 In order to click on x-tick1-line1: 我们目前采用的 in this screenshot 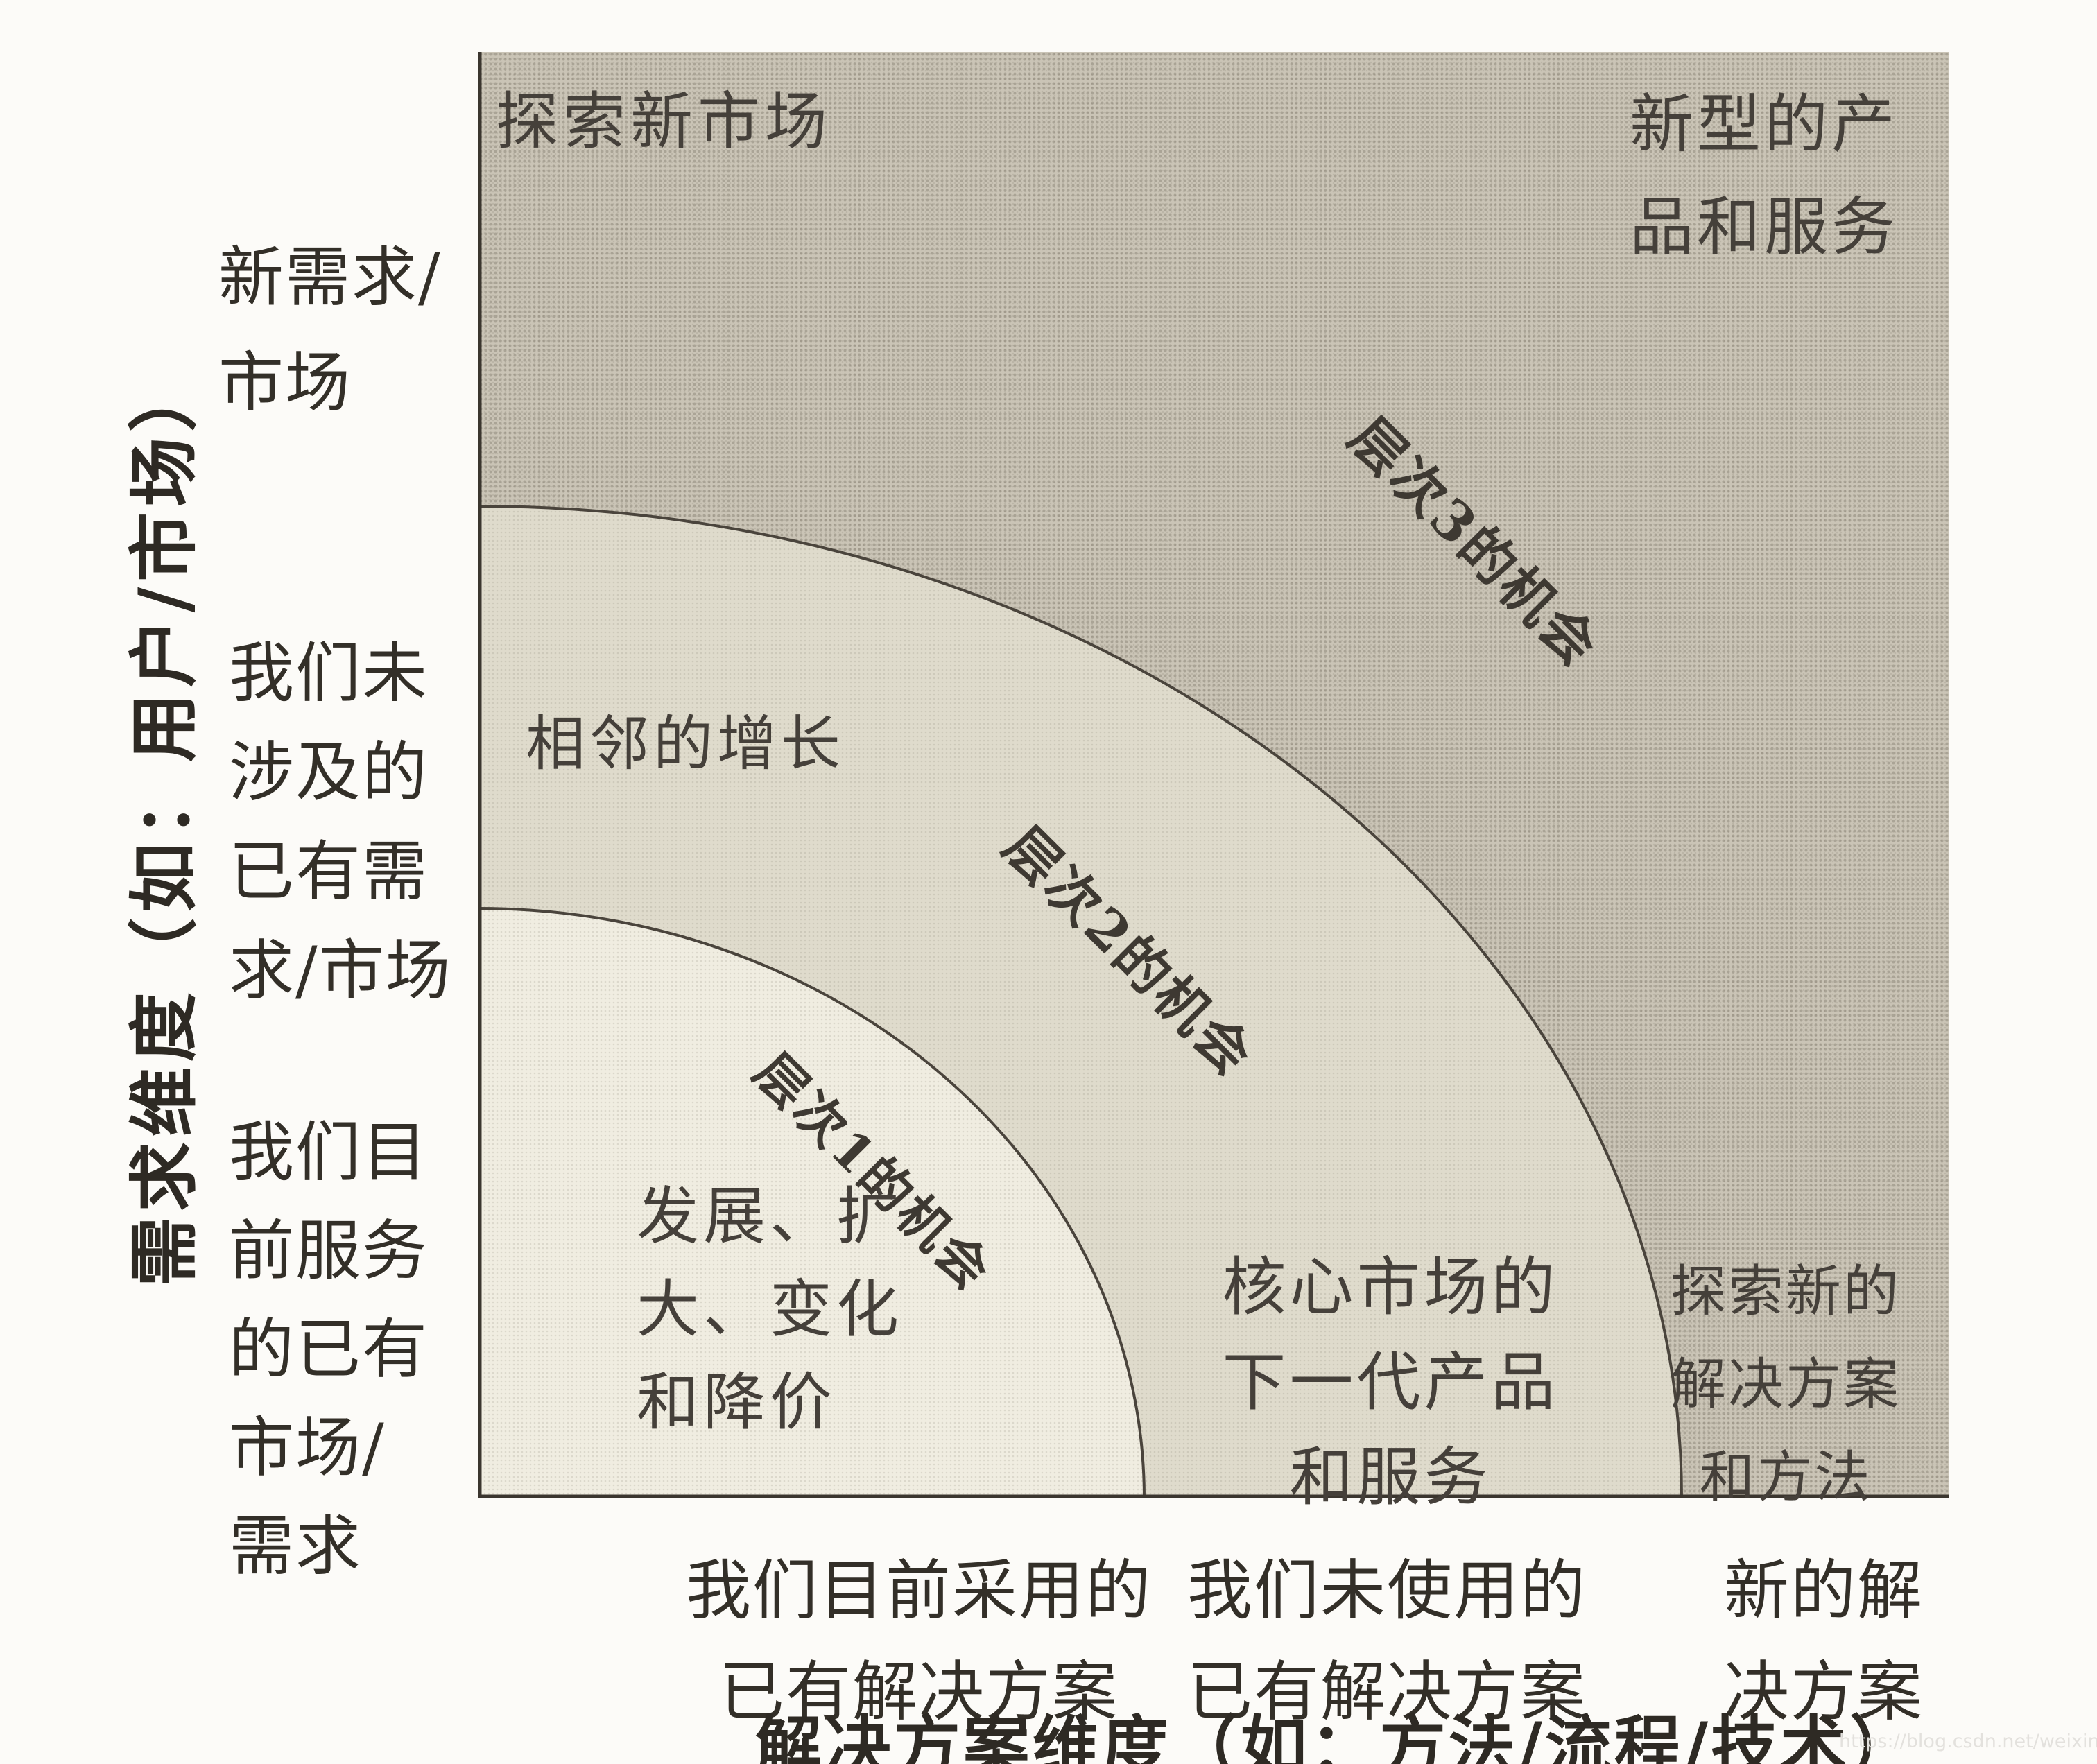, I will do `click(918, 1591)`.